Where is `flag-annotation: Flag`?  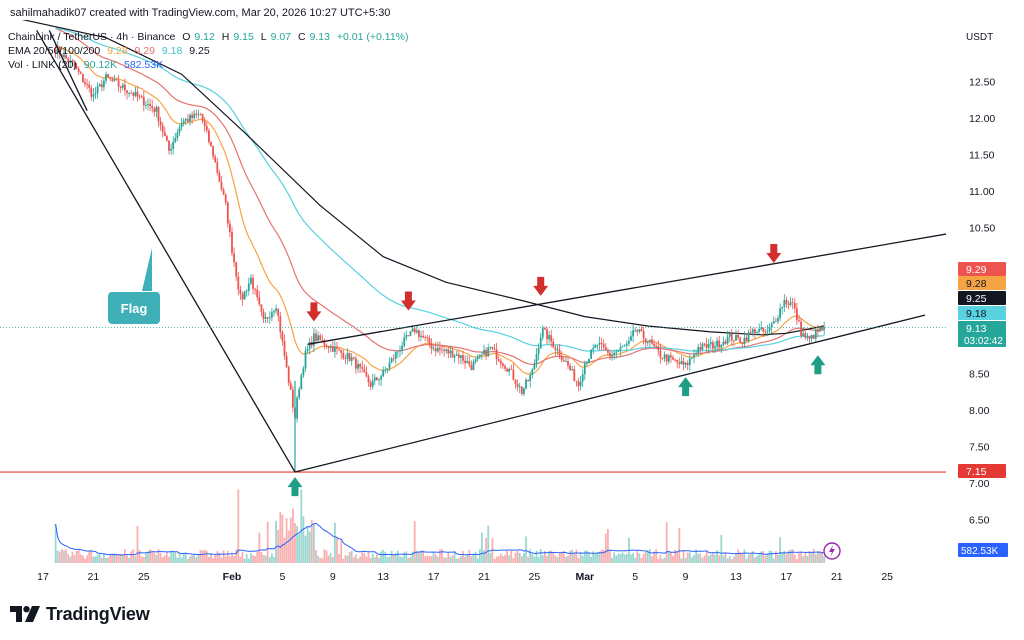
flag-annotation: Flag is located at coordinates (134, 286).